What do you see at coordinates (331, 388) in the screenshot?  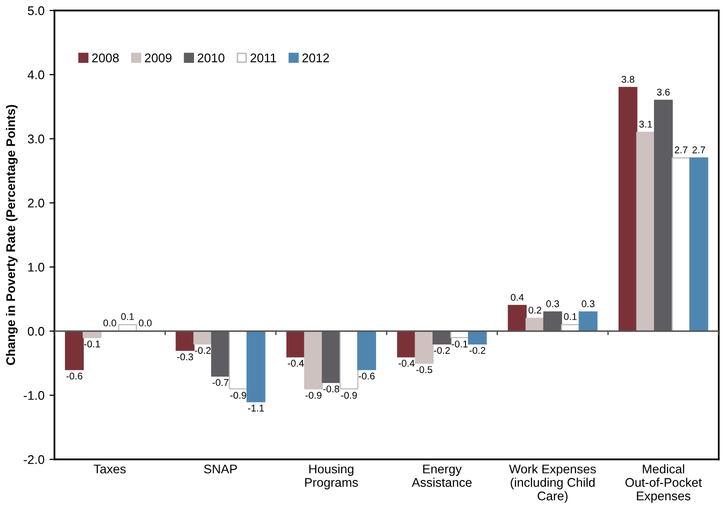 I see `data-label: -0.8` at bounding box center [331, 388].